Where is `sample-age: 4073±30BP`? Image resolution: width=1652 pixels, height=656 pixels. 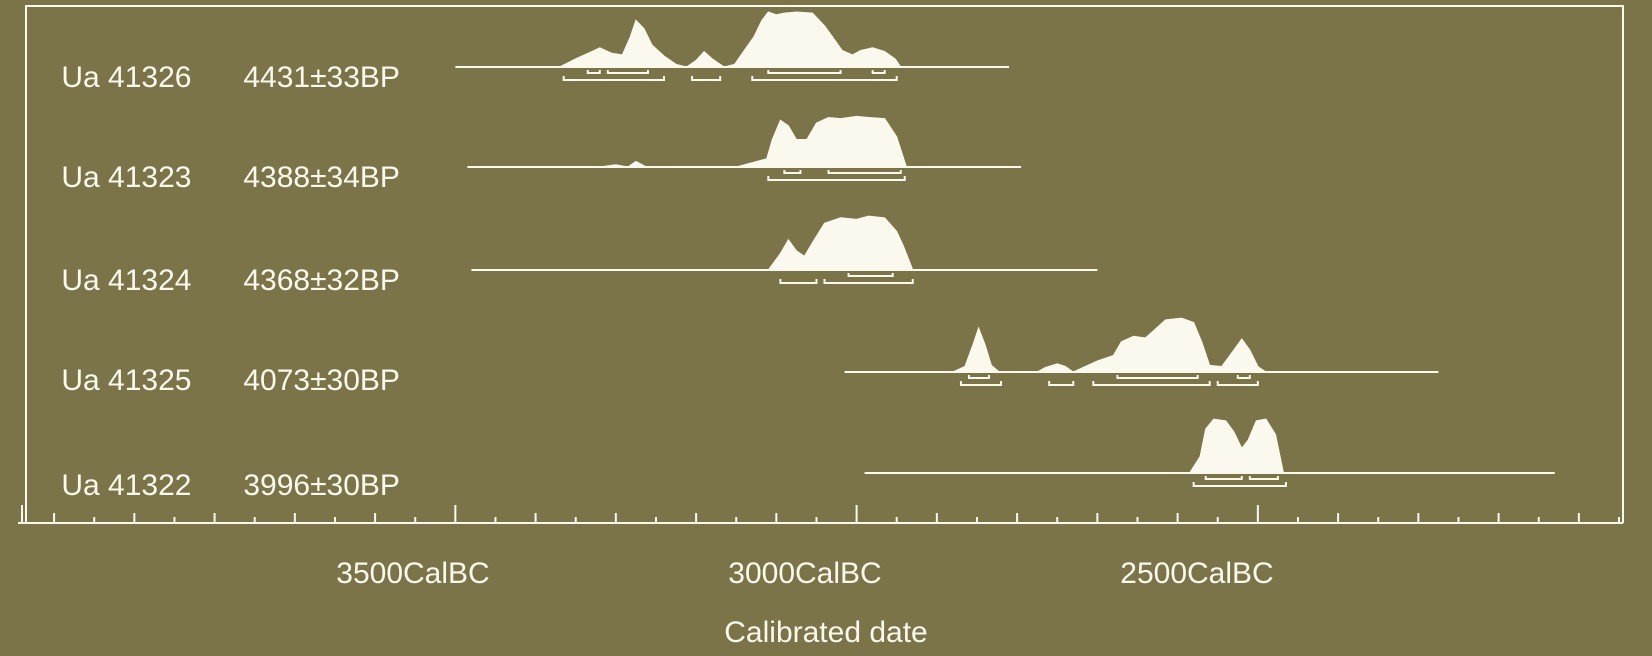
sample-age: 4073±30BP is located at coordinates (321, 380).